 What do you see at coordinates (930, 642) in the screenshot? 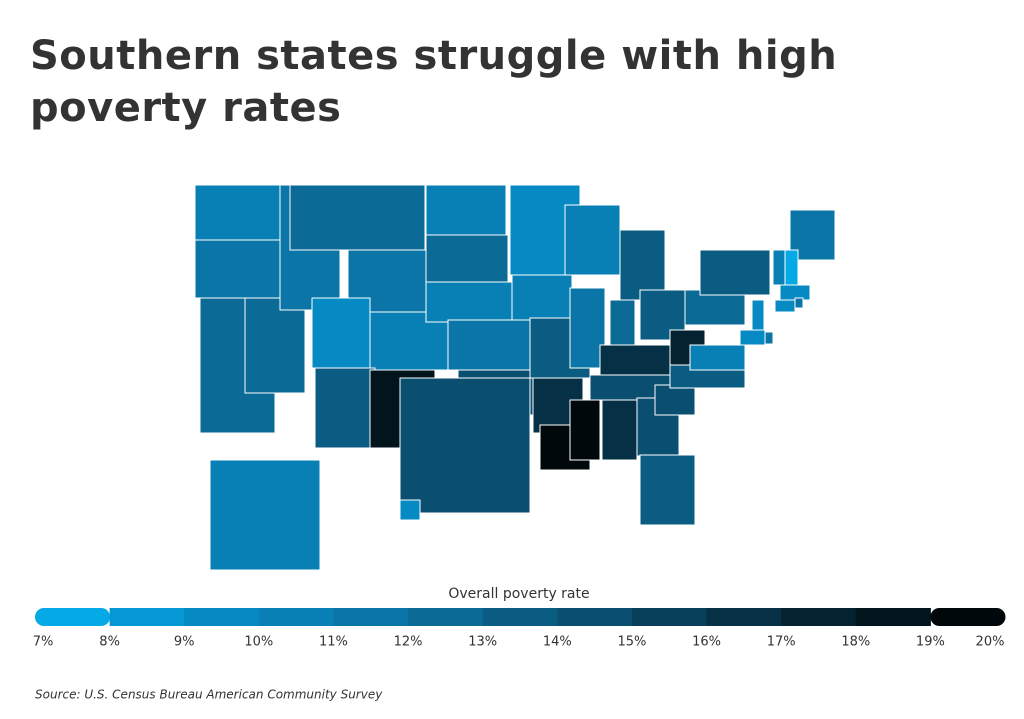
I see `legend-tick-label: 19%` at bounding box center [930, 642].